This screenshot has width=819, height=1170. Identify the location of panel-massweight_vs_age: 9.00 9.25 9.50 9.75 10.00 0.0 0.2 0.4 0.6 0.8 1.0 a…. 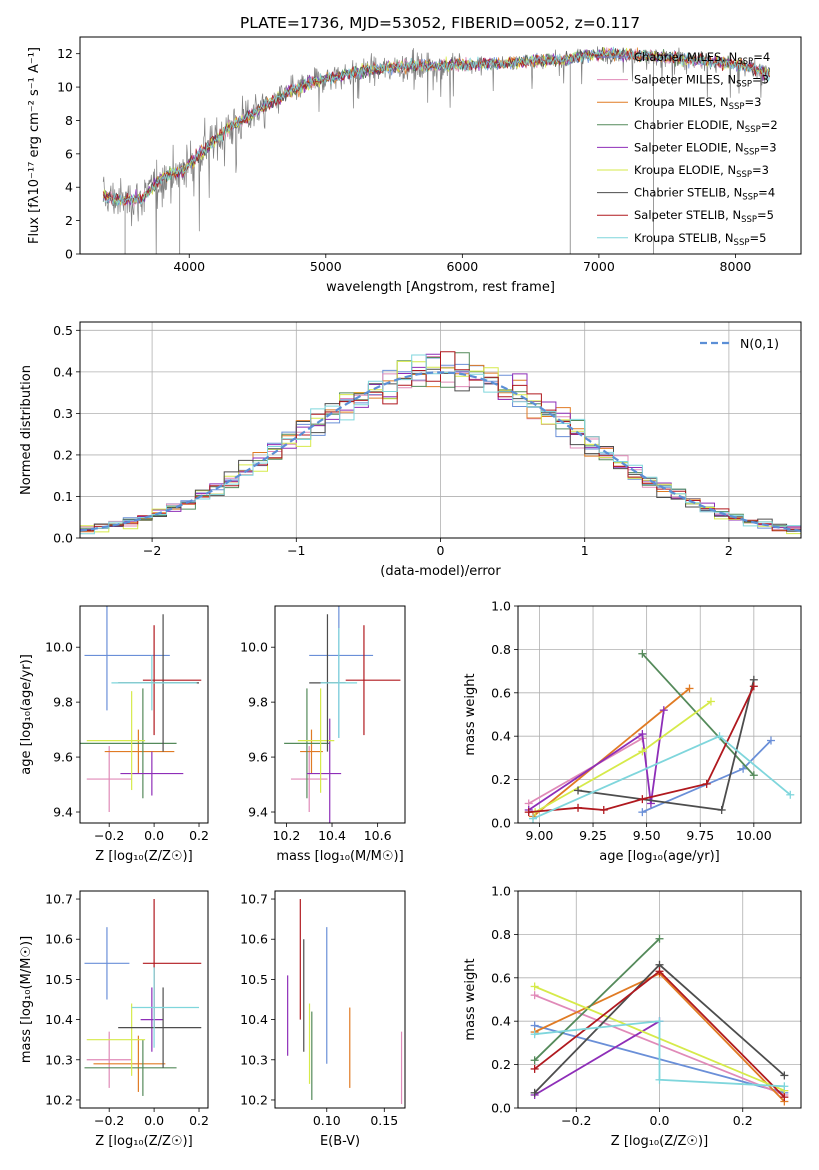
(632, 731).